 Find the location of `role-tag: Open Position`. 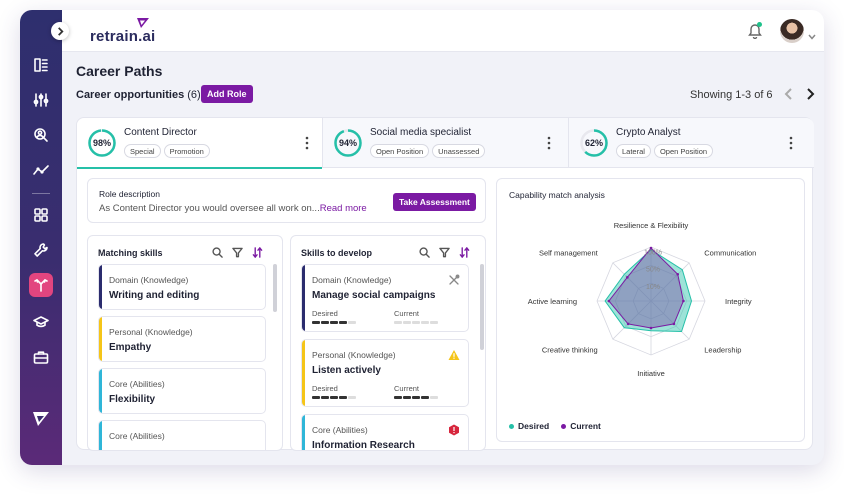

role-tag: Open Position is located at coordinates (400, 151).